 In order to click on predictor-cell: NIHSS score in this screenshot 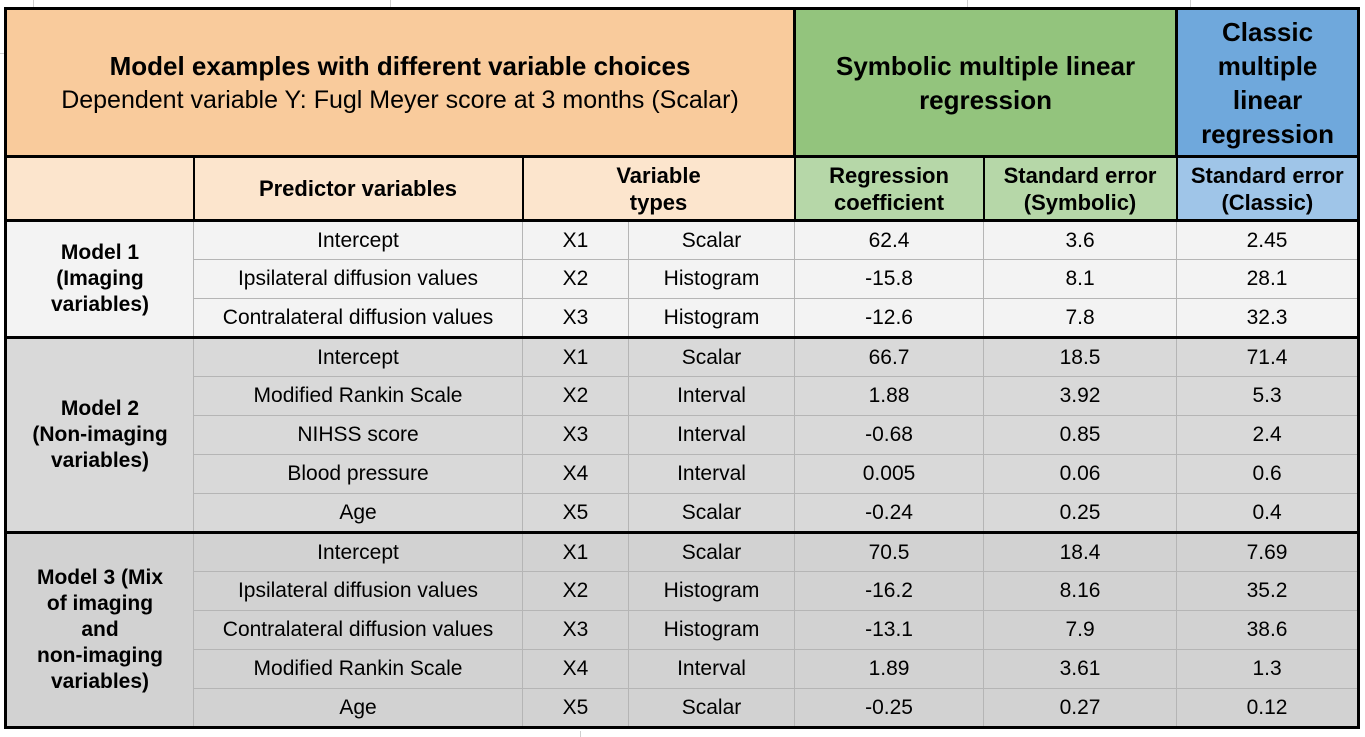, I will do `click(358, 435)`.